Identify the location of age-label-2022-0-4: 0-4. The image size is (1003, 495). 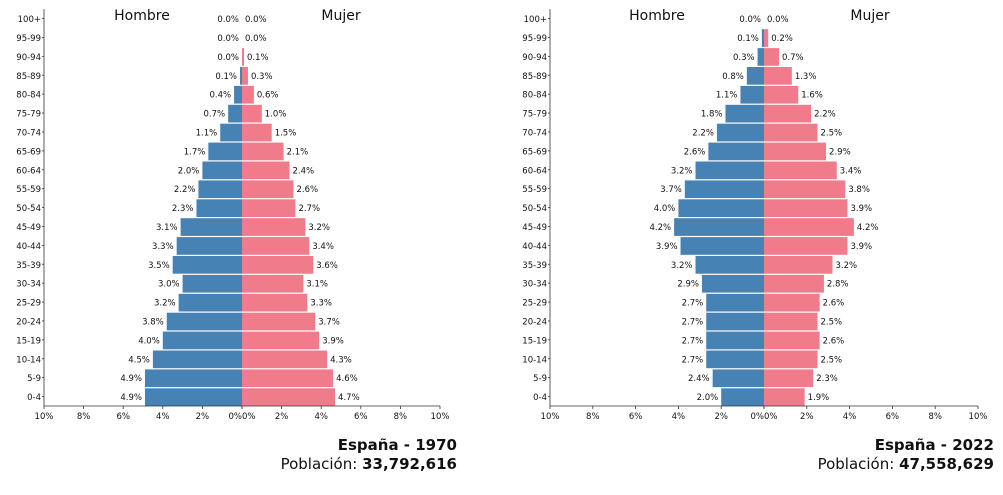
(540, 398).